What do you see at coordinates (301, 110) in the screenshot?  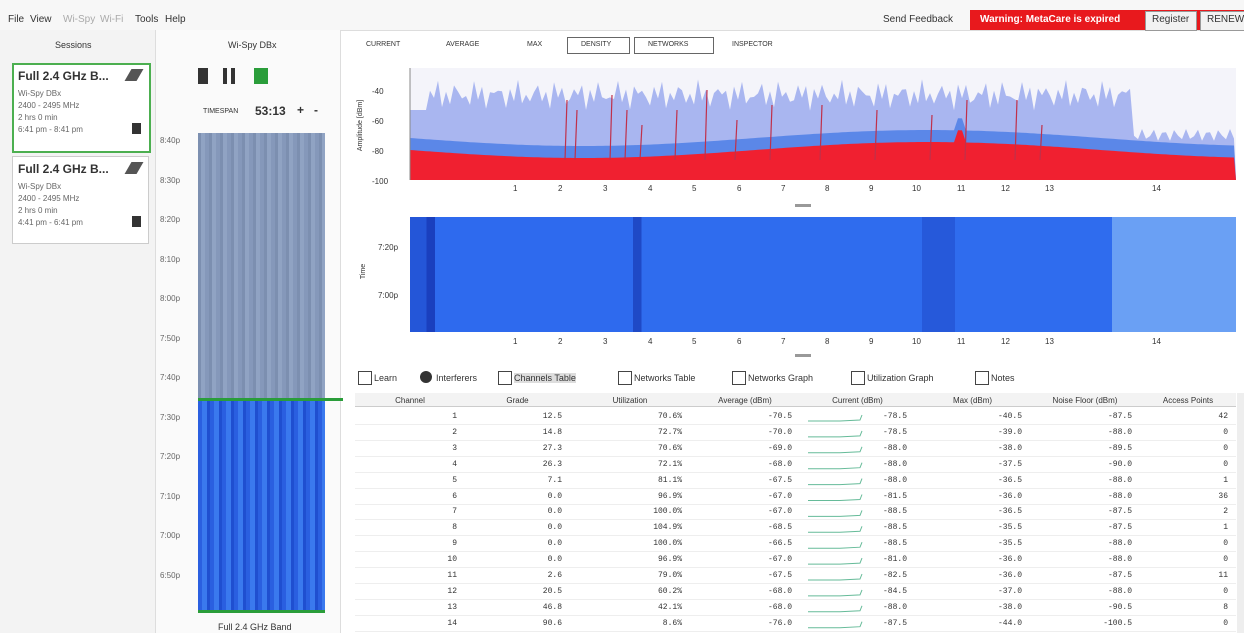 I see `zoom-in: +` at bounding box center [301, 110].